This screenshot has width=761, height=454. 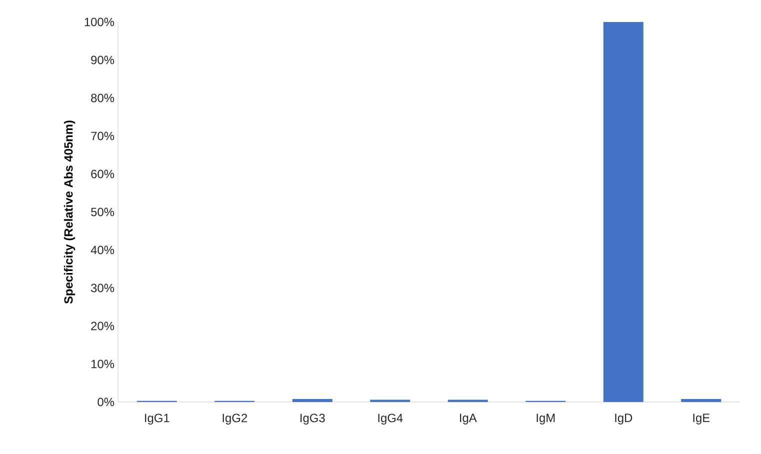 What do you see at coordinates (102, 60) in the screenshot?
I see `y-tick-label: 90%` at bounding box center [102, 60].